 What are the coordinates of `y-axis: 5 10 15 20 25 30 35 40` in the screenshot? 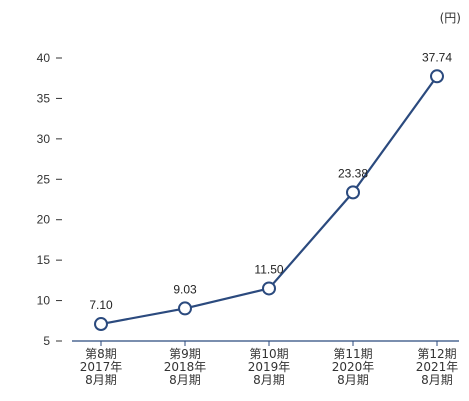 It's located at (49, 199).